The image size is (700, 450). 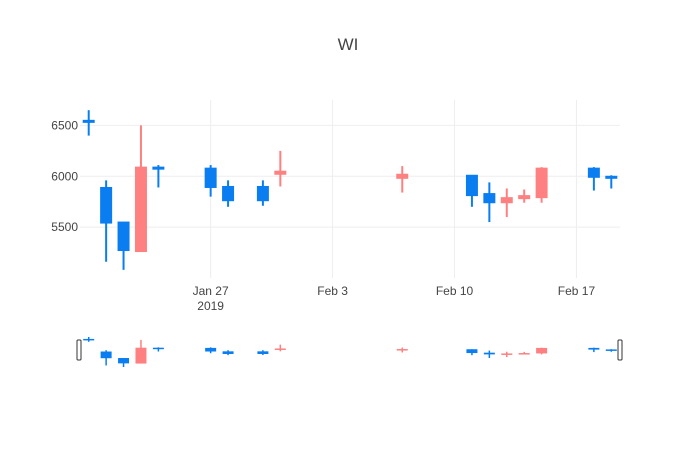 What do you see at coordinates (64, 176) in the screenshot?
I see `y-tick-label: 6000` at bounding box center [64, 176].